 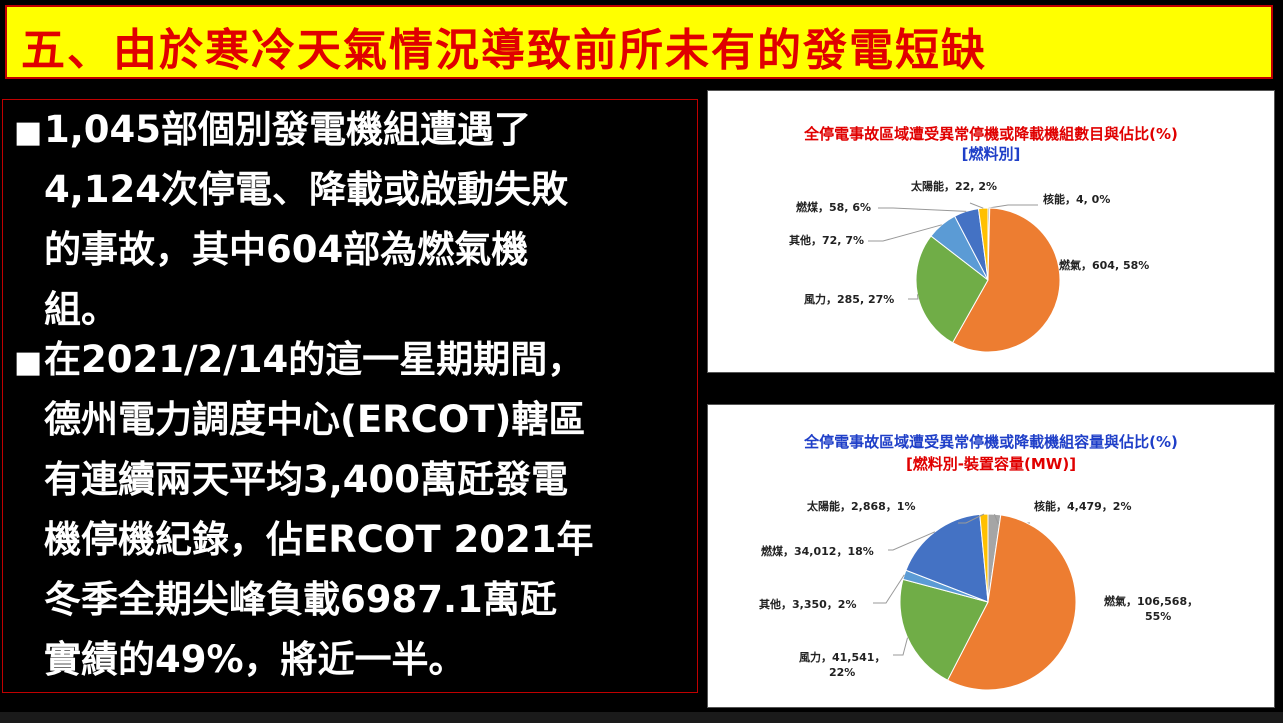 I want to click on bottom-strip, so click(x=641, y=717).